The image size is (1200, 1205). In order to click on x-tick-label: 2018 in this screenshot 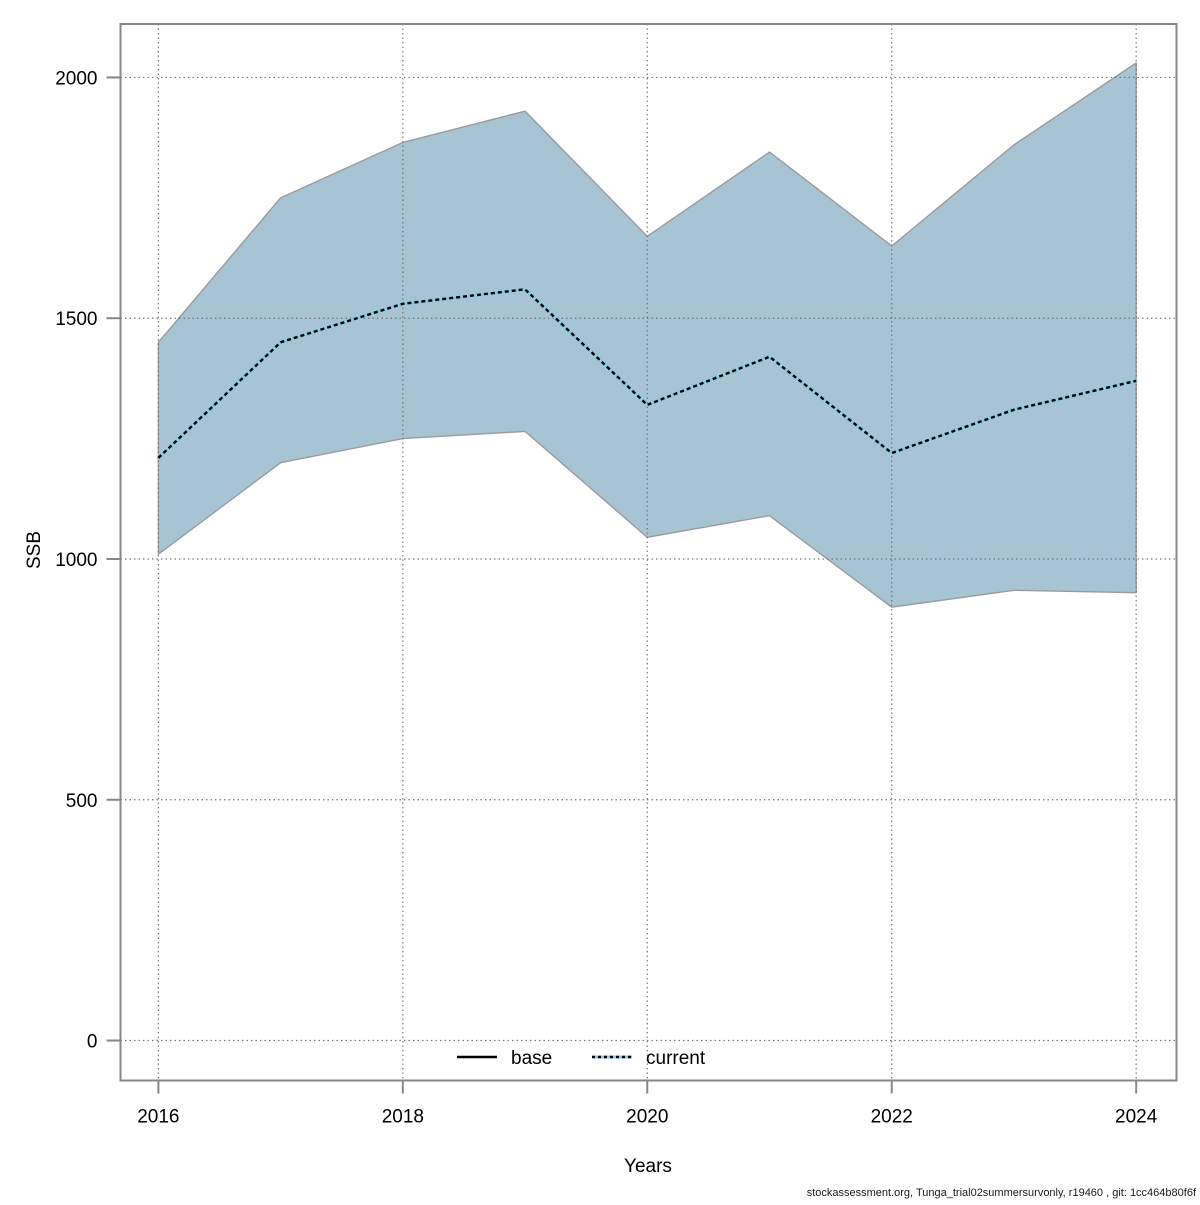, I will do `click(403, 1117)`.